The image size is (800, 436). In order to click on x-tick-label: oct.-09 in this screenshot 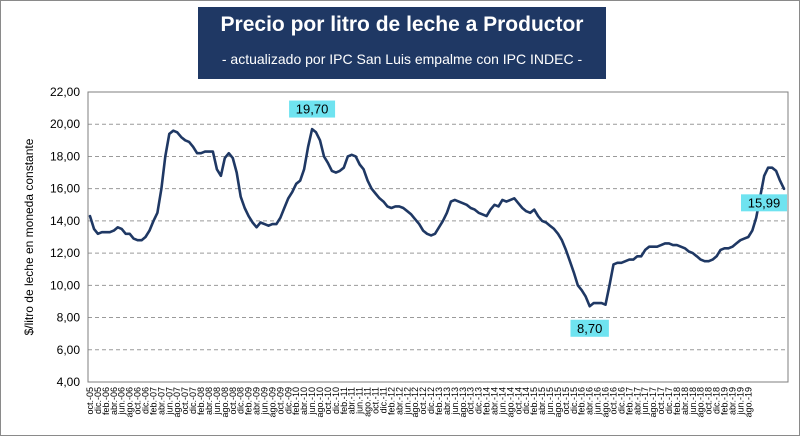, I will do `click(280, 401)`.